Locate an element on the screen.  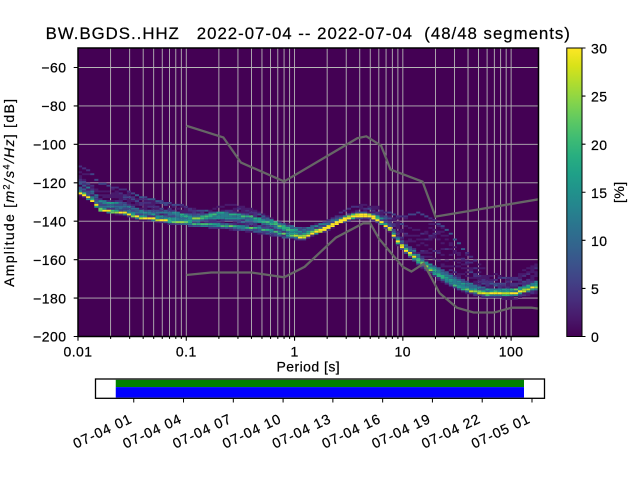
svg-text: 20 is located at coordinates (599, 145).